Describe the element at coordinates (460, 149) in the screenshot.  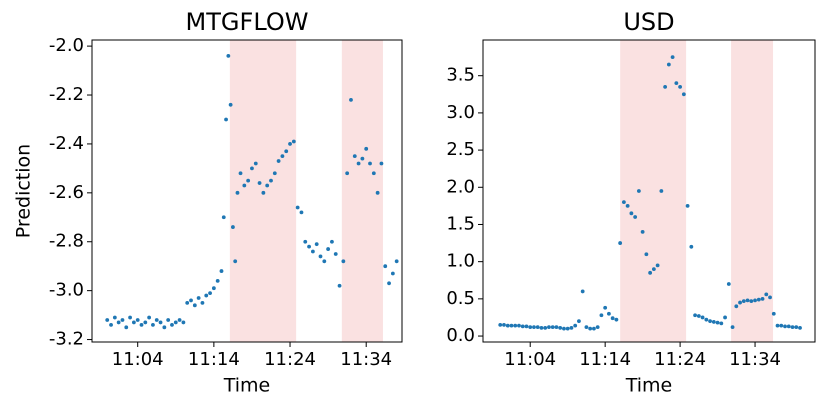
I see `y-tick-label: 2.5` at that location.